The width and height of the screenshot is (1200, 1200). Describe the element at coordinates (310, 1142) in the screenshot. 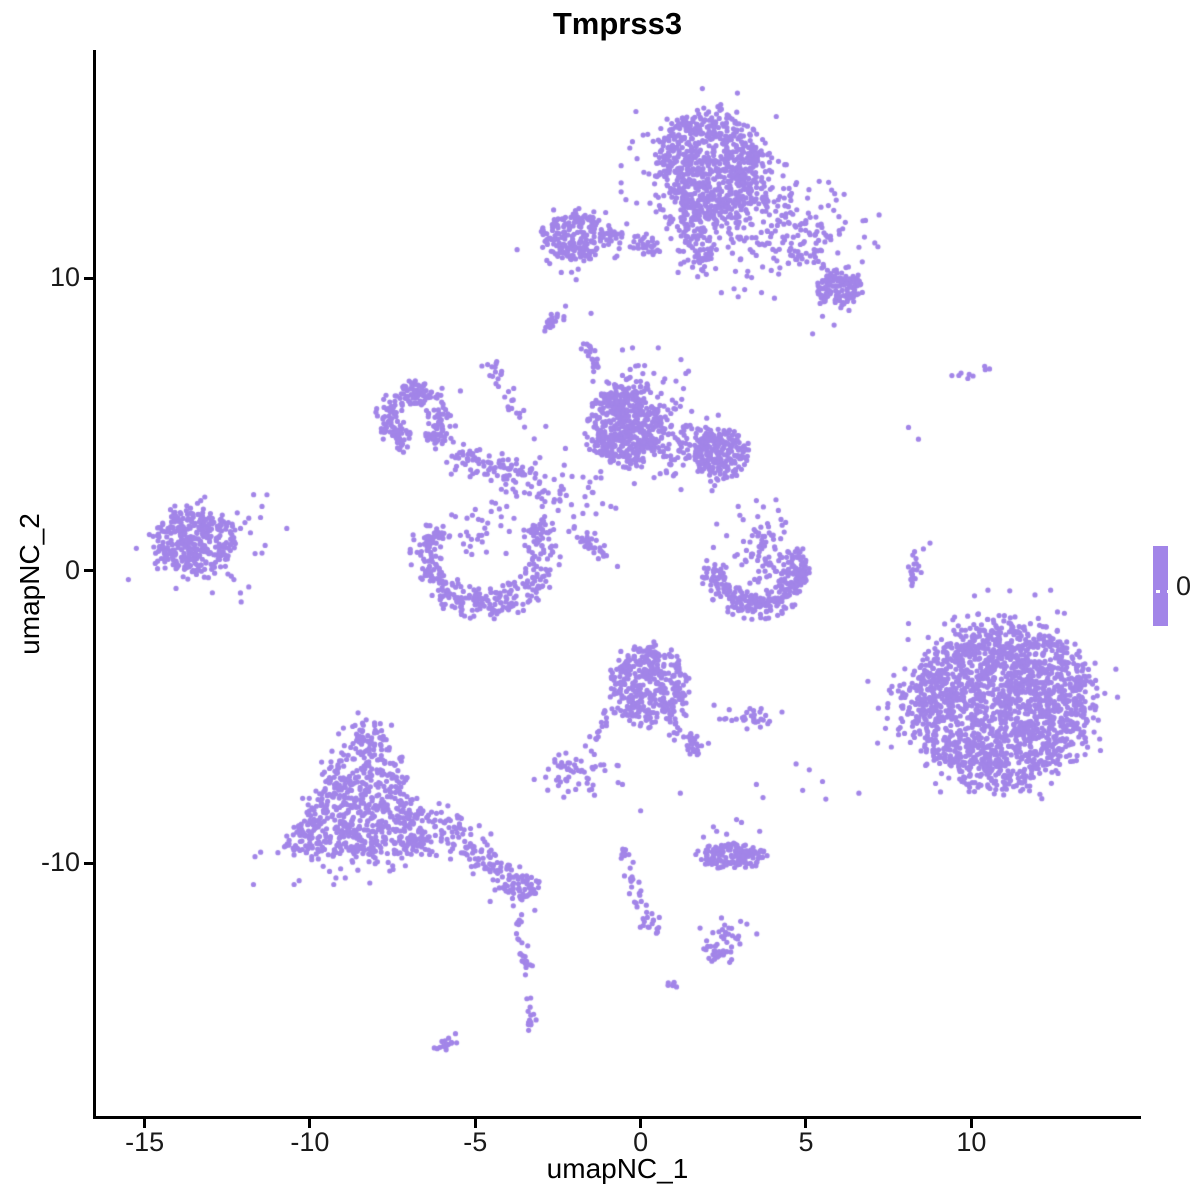

I see `x-tick-label: -10` at that location.